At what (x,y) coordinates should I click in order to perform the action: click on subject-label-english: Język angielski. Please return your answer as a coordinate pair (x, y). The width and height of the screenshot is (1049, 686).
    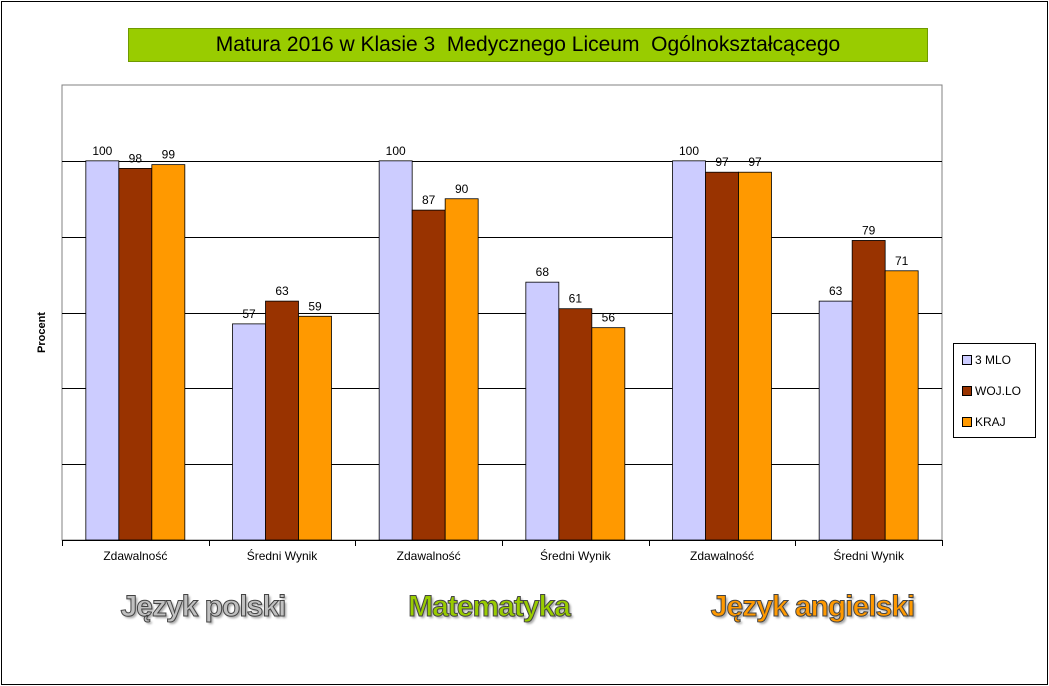
    Looking at the image, I should click on (812, 607).